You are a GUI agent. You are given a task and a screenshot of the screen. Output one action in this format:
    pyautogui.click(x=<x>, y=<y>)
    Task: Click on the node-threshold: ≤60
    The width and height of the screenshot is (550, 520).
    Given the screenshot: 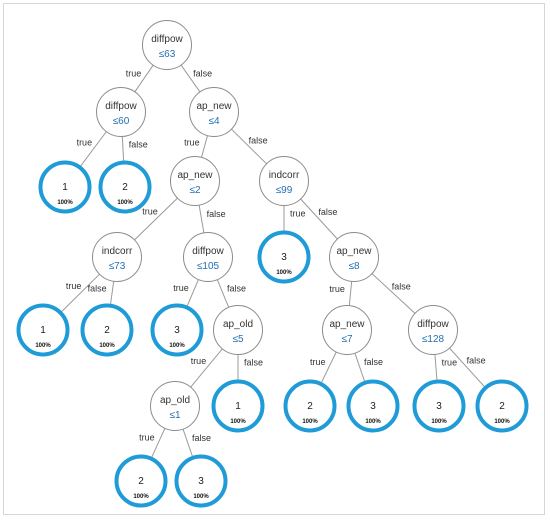 What is the action you would take?
    pyautogui.click(x=121, y=121)
    